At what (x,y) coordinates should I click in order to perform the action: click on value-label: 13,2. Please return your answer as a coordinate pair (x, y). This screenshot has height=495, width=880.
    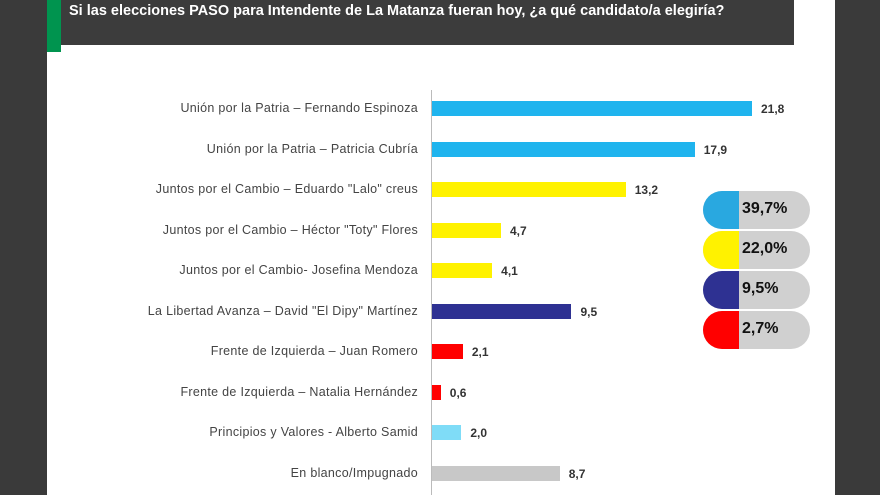
    Looking at the image, I should click on (646, 190).